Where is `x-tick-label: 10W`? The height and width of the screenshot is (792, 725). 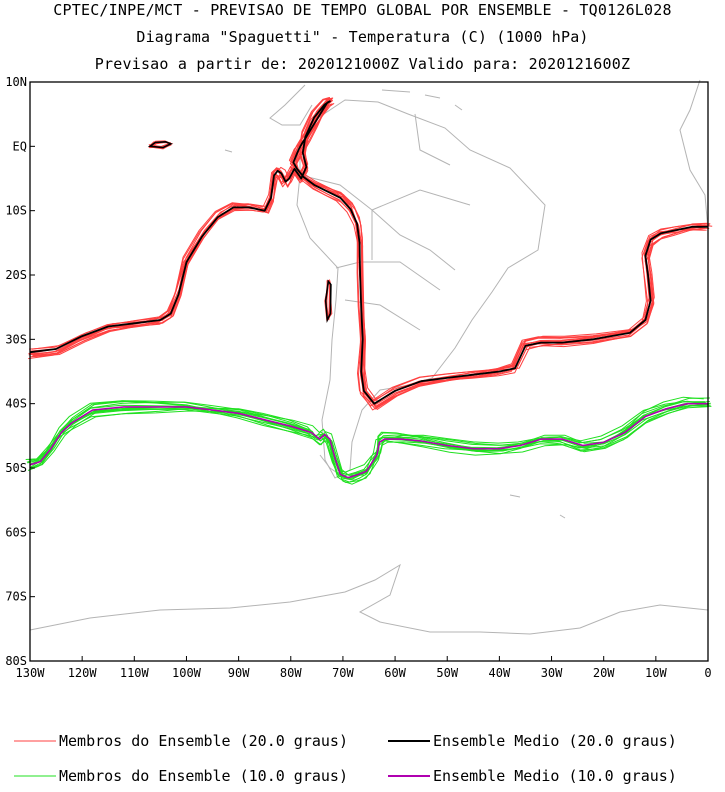
x-tick-label: 10W is located at coordinates (656, 673).